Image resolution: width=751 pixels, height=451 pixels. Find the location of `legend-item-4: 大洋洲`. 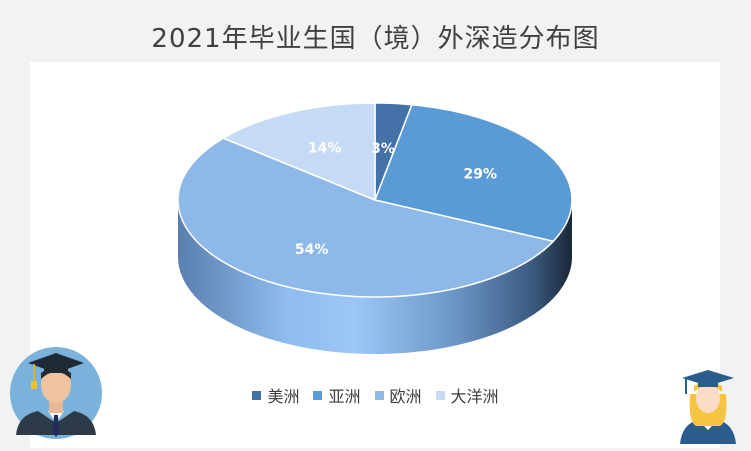

legend-item-4: 大洋洲 is located at coordinates (467, 395).